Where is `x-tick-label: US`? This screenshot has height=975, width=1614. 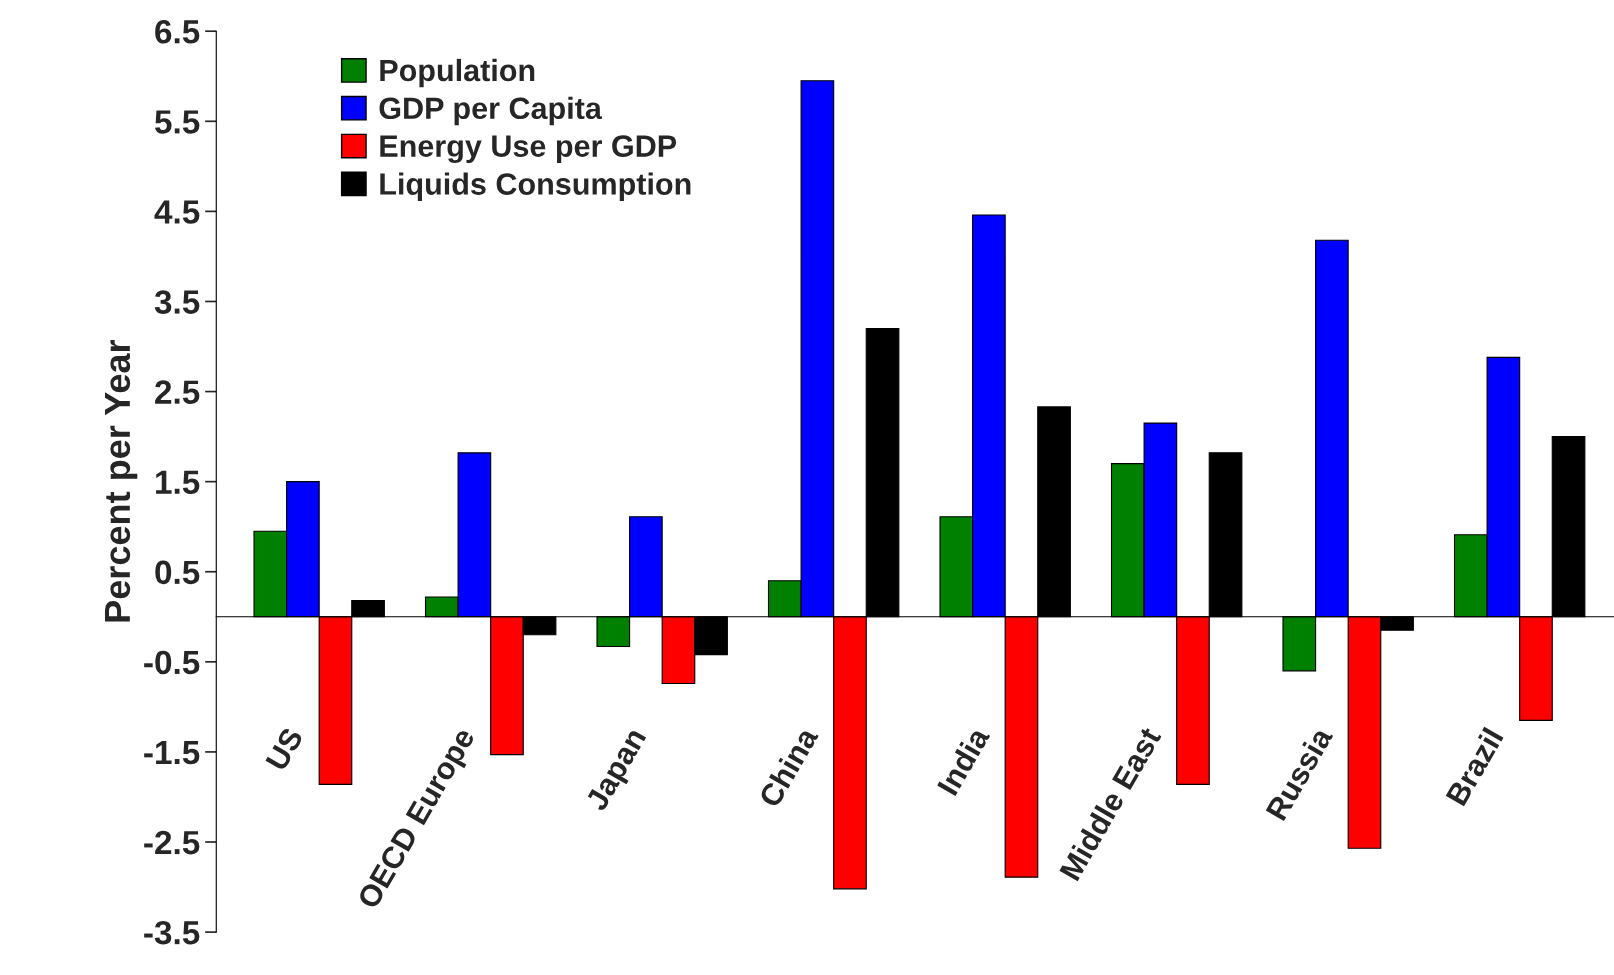
x-tick-label: US is located at coordinates (284, 749).